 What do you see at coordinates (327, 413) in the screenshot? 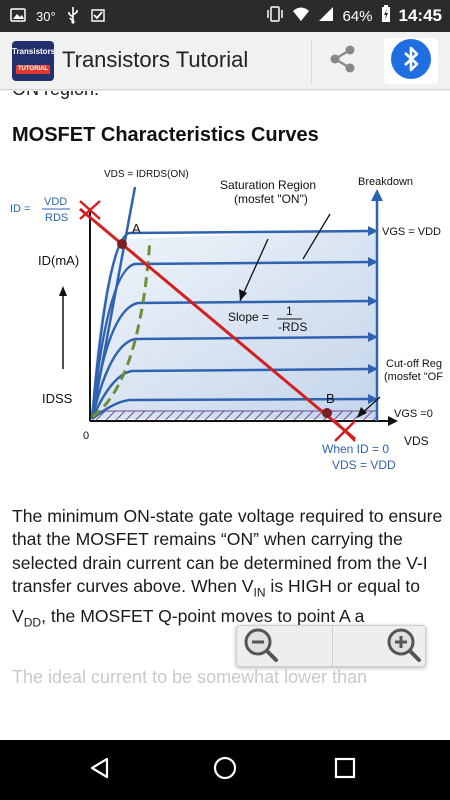
I see `point-b-marker` at bounding box center [327, 413].